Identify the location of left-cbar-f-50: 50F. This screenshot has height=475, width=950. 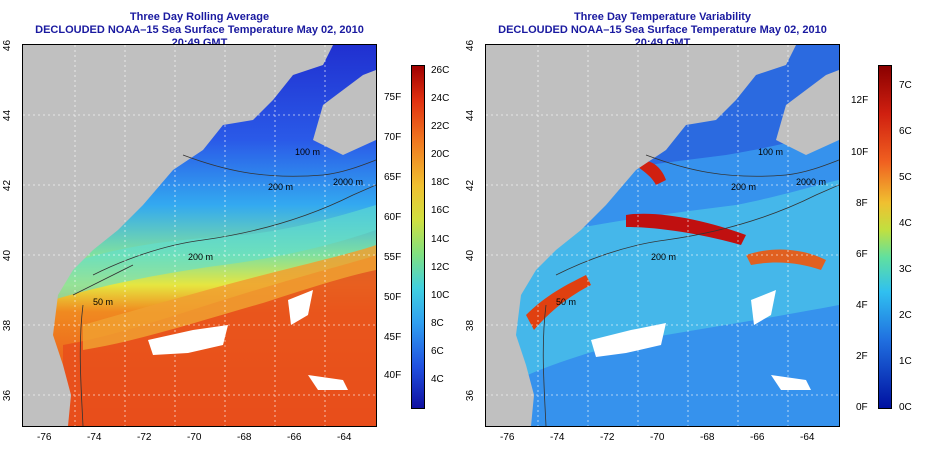
(393, 297).